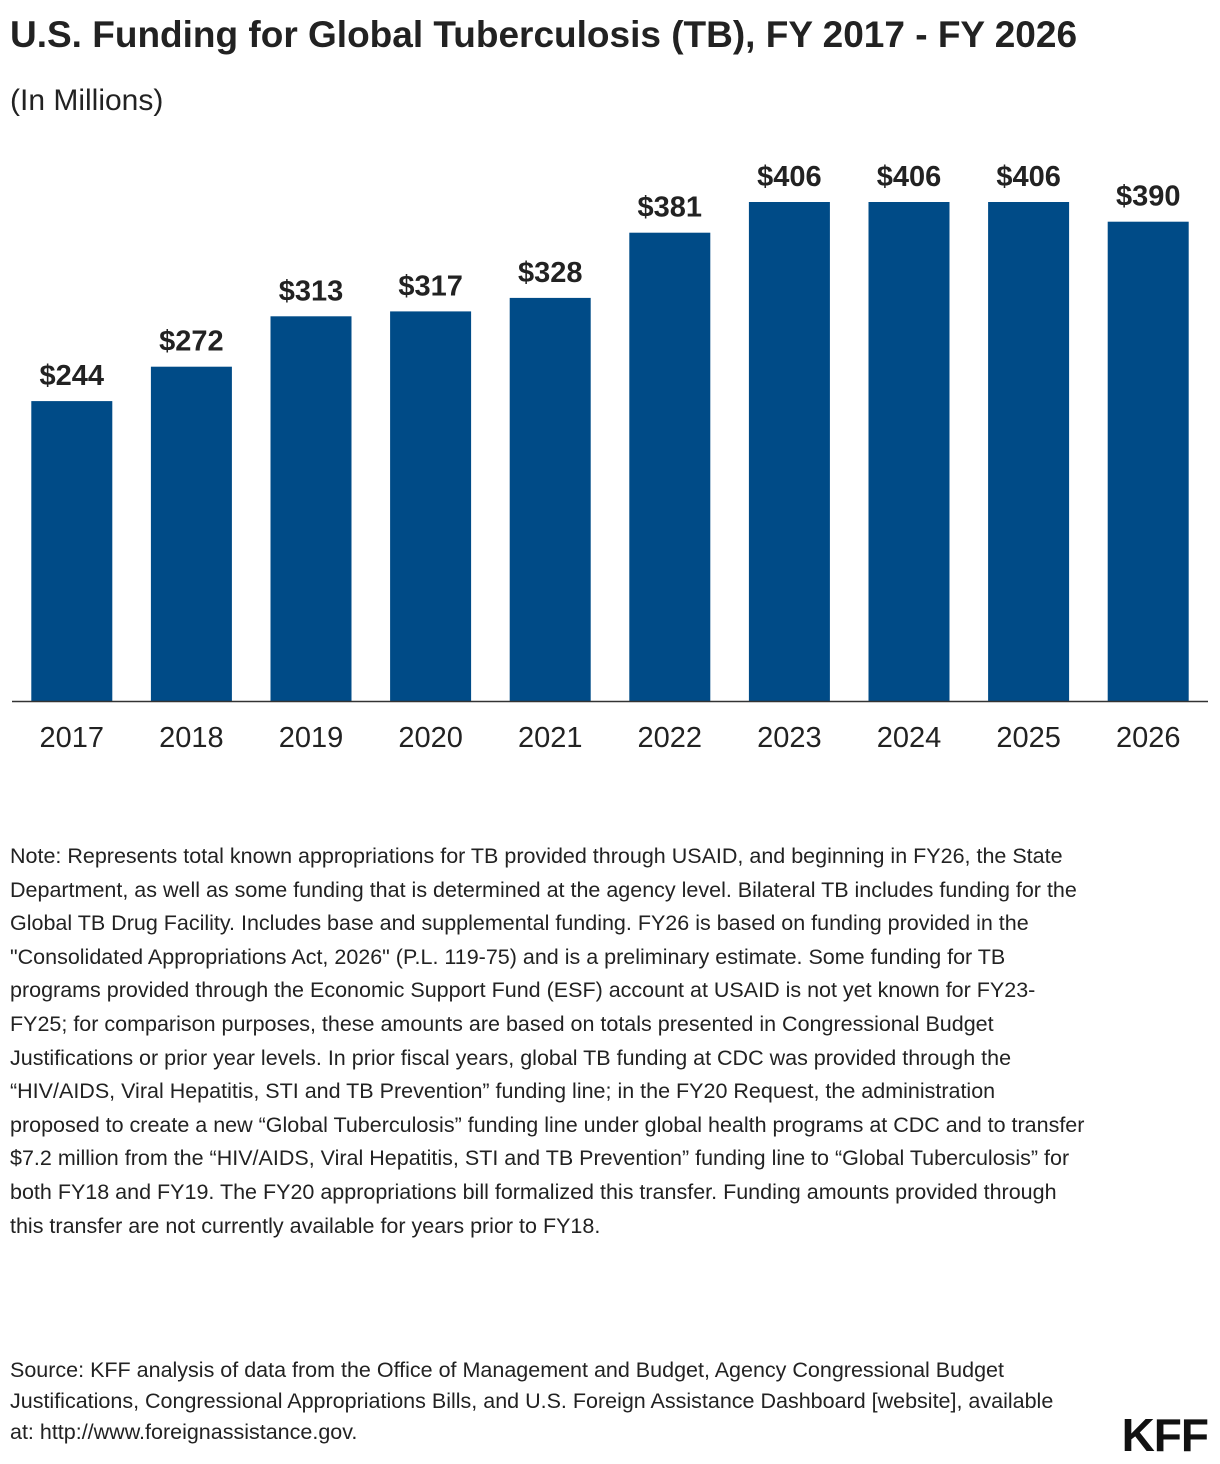  What do you see at coordinates (311, 738) in the screenshot?
I see `x-tick-2019: 2019` at bounding box center [311, 738].